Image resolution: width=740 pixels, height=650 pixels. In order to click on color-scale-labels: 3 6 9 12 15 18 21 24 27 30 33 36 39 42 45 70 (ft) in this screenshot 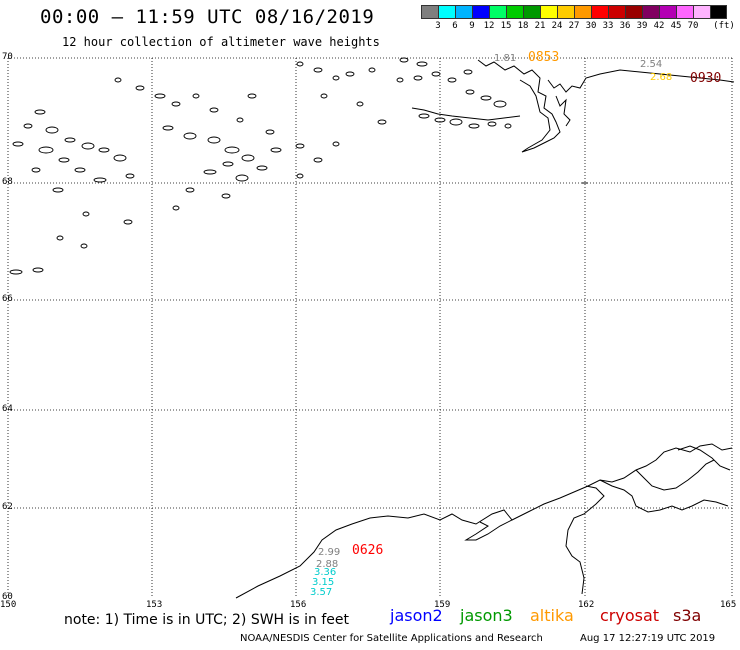, I will do `click(580, 27)`.